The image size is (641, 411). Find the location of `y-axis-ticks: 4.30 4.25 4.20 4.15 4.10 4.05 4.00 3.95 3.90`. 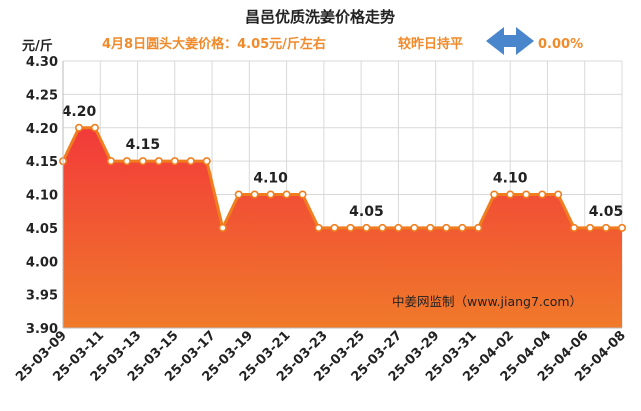

y-axis-ticks: 4.30 4.25 4.20 4.15 4.10 4.05 4.00 3.95 3.90 is located at coordinates (42, 196).